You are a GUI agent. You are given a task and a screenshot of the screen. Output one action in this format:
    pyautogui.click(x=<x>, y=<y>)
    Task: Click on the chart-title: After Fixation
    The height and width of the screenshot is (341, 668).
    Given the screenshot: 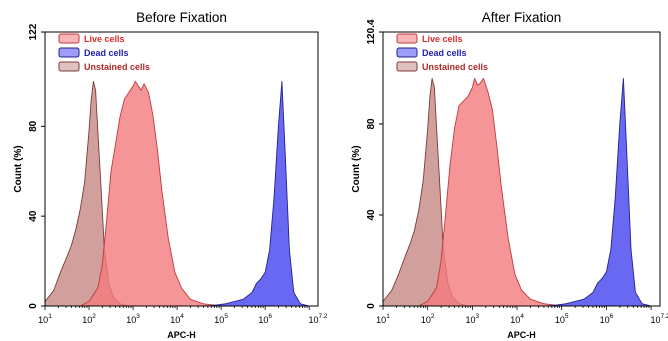 What is the action you would take?
    pyautogui.click(x=522, y=17)
    